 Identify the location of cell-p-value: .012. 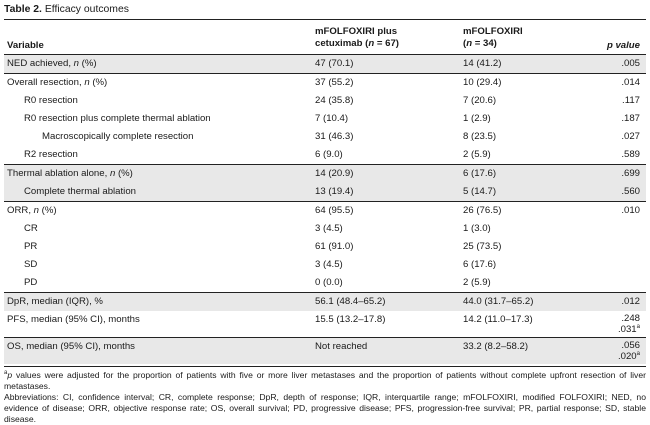
(630, 301).